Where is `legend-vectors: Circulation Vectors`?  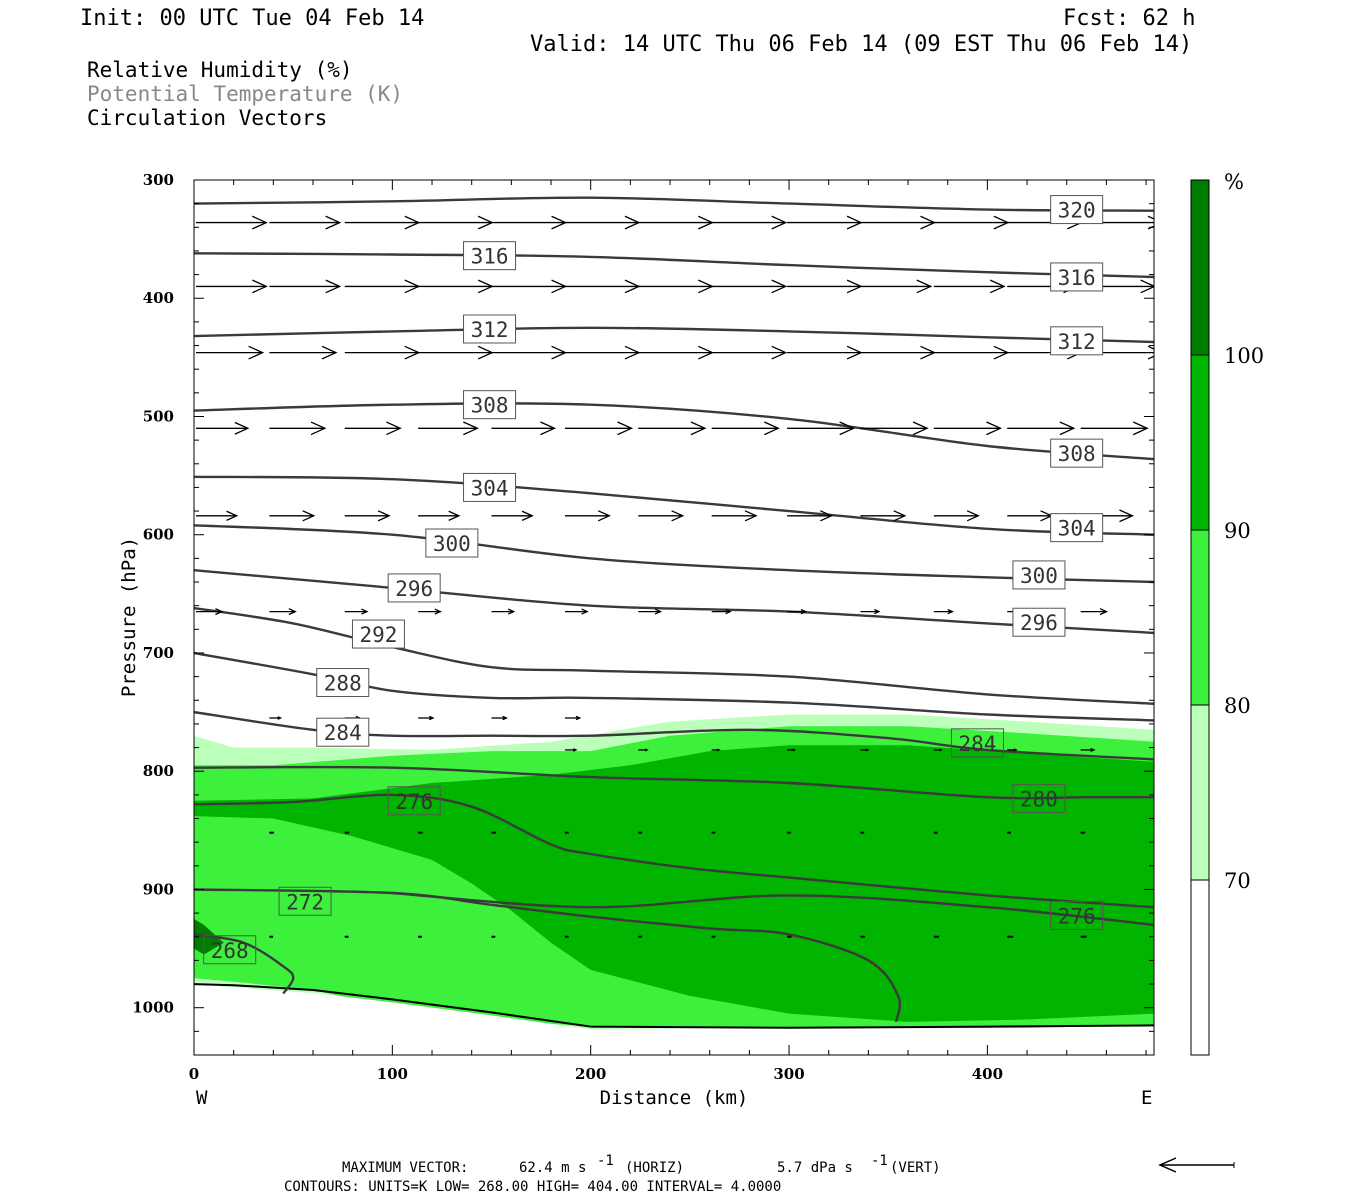
legend-vectors: Circulation Vectors is located at coordinates (207, 118).